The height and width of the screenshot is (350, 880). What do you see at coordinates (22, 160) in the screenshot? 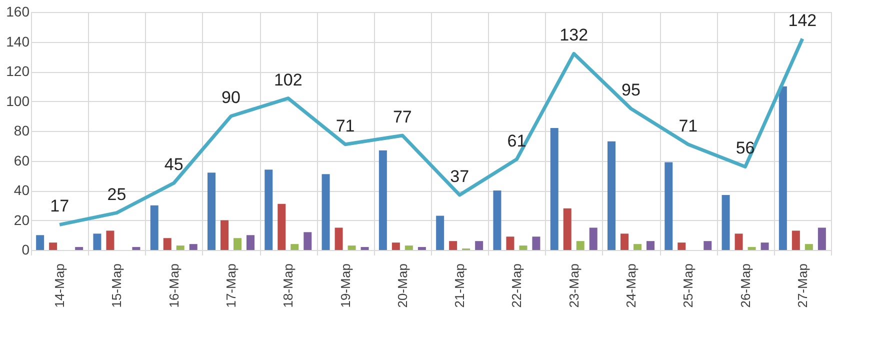
I see `y-tick-label: 60` at bounding box center [22, 160].